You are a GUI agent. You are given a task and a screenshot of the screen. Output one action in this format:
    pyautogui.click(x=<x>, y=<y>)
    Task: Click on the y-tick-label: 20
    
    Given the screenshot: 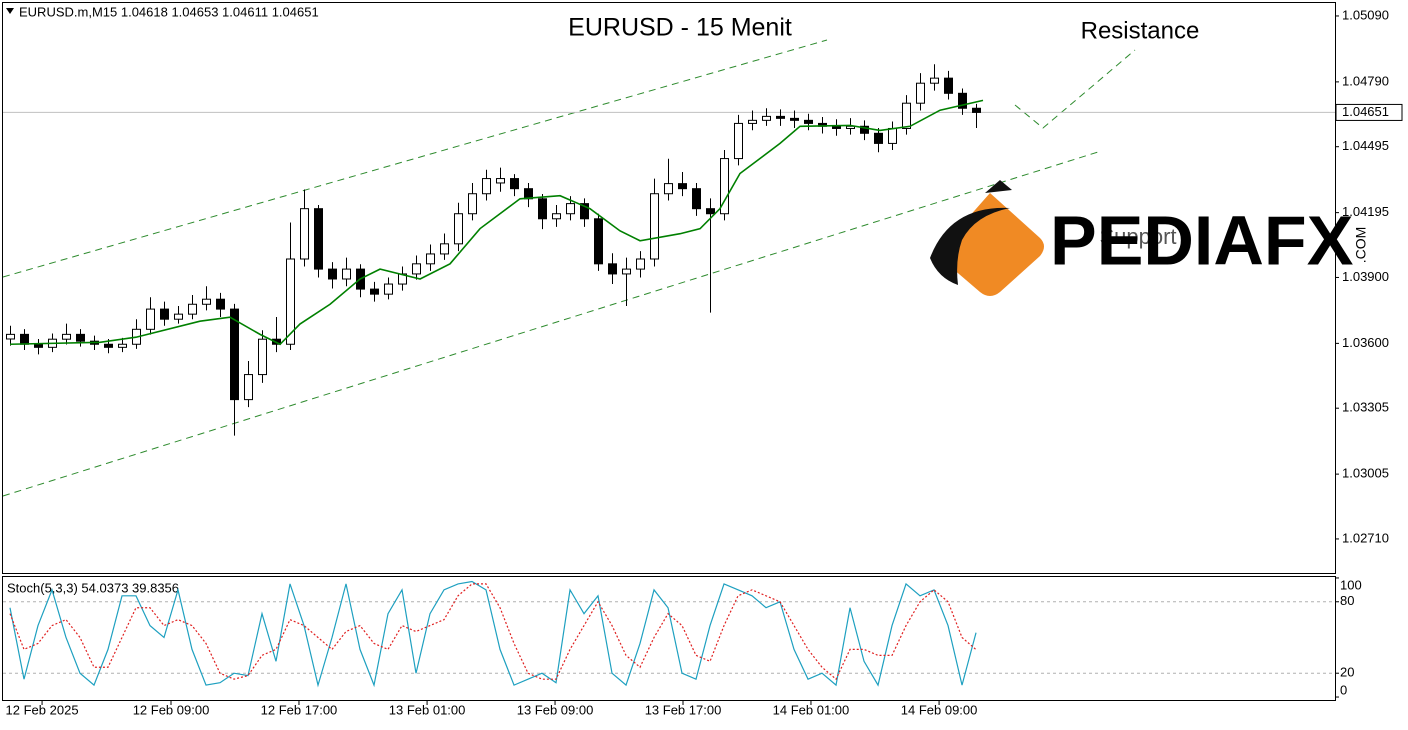 What is the action you would take?
    pyautogui.click(x=1347, y=672)
    